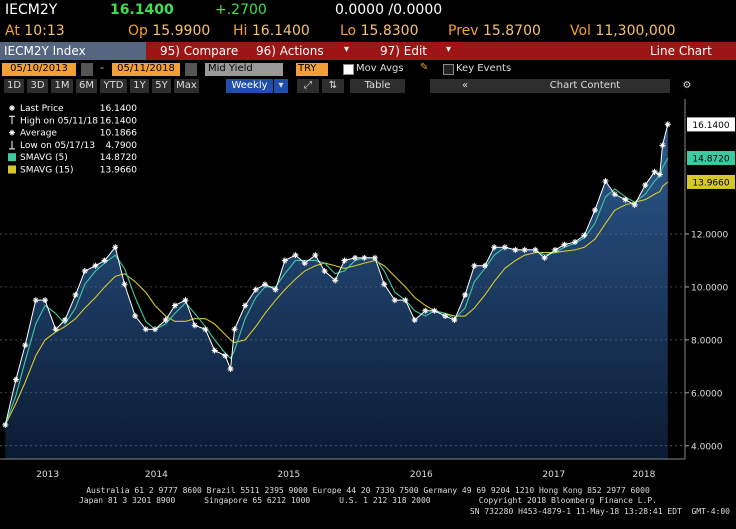 The image size is (736, 529). Describe the element at coordinates (710, 183) in the screenshot. I see `value-tag-label: 13.9660` at that location.